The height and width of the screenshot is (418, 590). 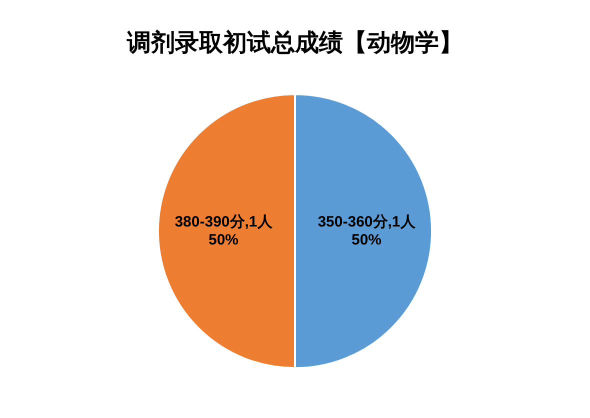 What do you see at coordinates (367, 222) in the screenshot?
I see `slice-label: 350-360分,1人` at bounding box center [367, 222].